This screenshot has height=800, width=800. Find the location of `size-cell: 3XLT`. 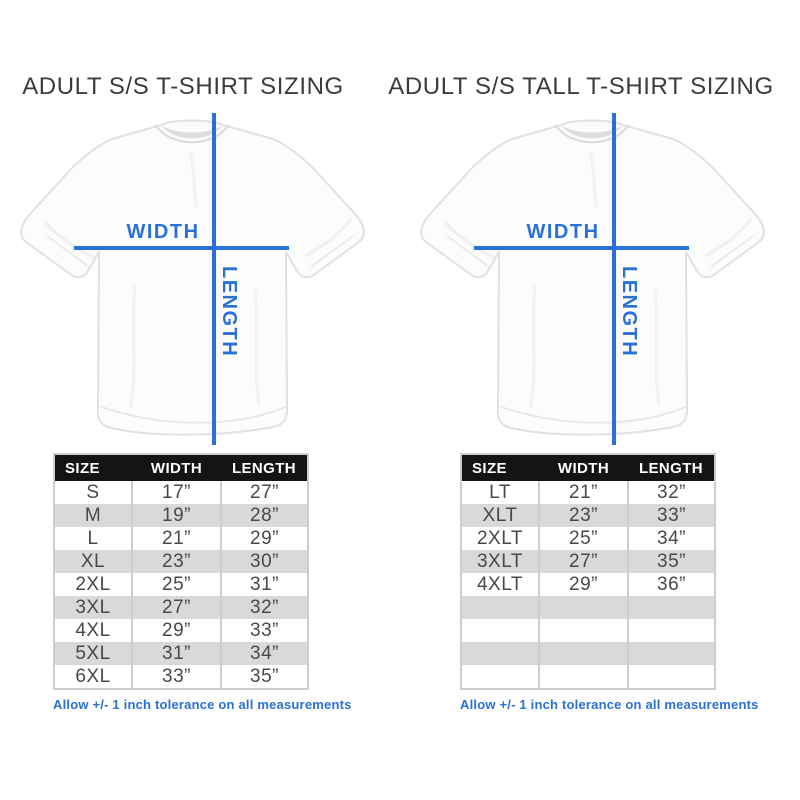

size-cell: 3XLT is located at coordinates (500, 561).